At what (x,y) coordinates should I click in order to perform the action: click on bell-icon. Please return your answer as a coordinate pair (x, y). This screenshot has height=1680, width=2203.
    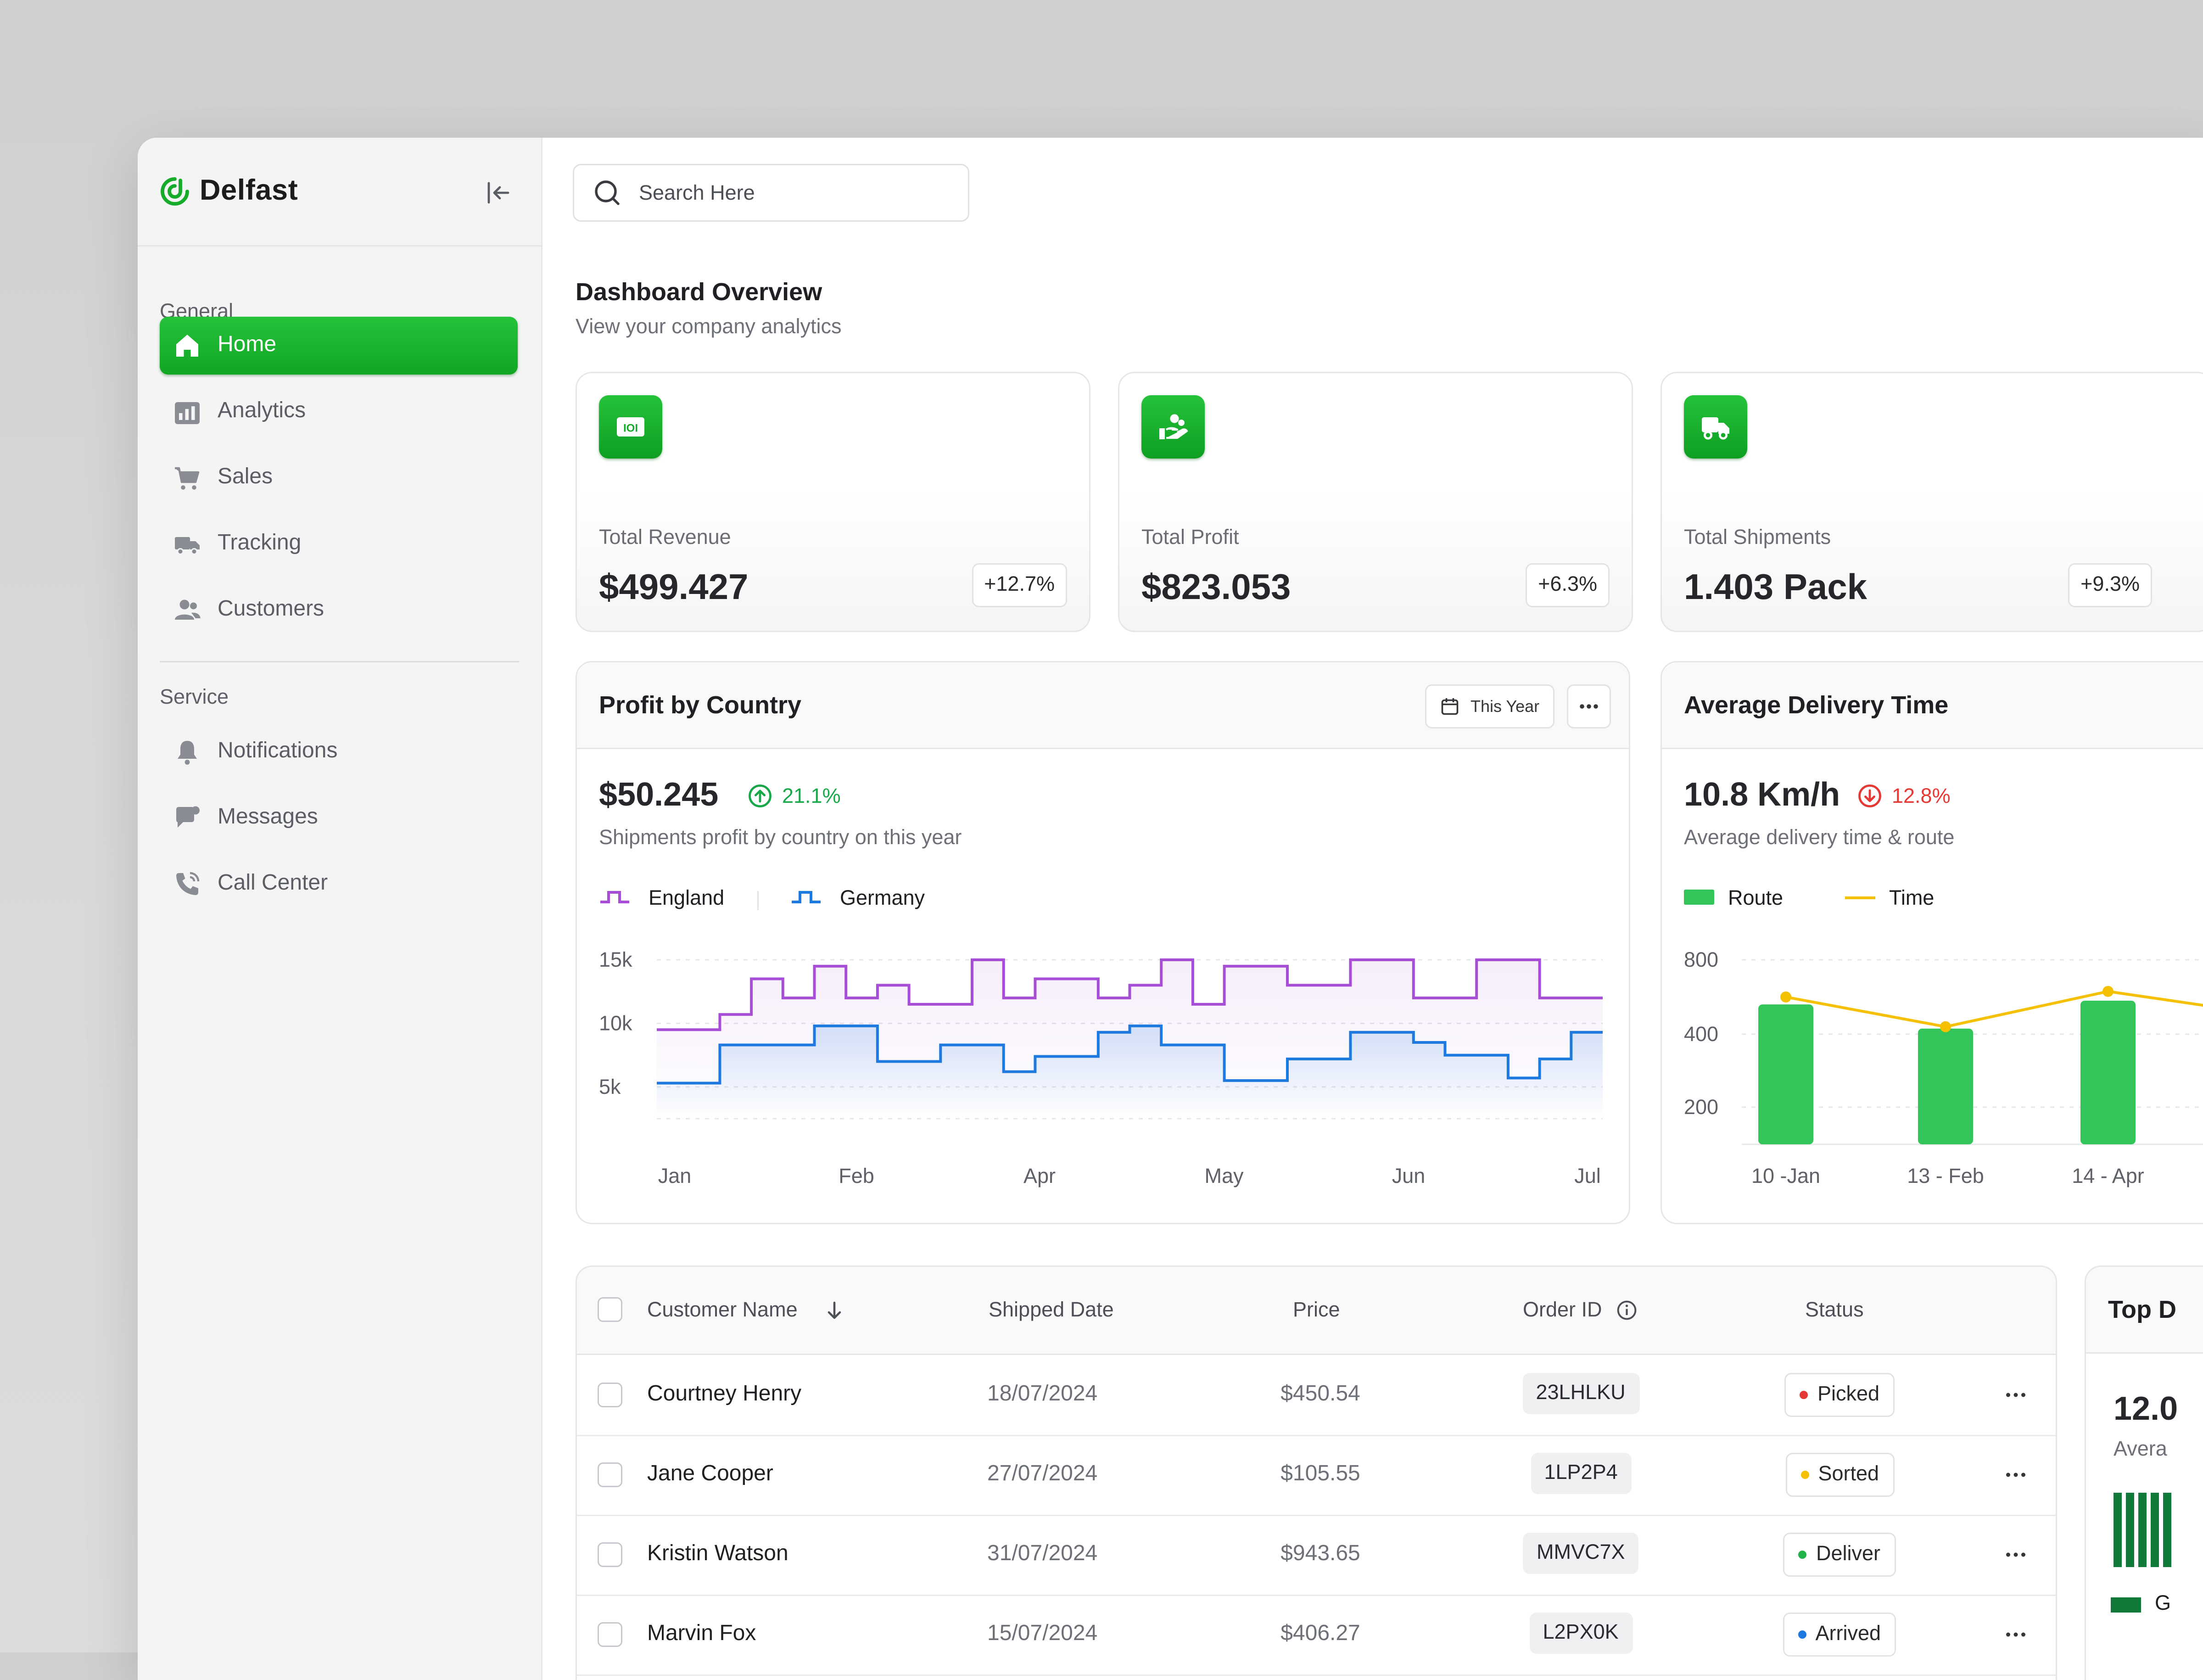
    Looking at the image, I should click on (188, 753).